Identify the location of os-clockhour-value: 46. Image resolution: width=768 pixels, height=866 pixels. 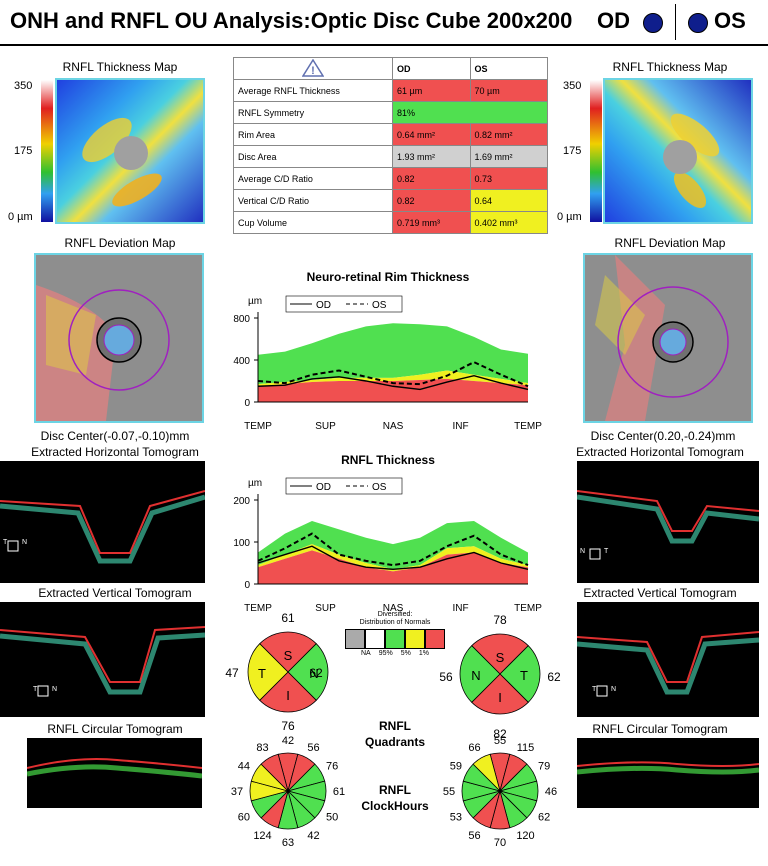
(551, 792).